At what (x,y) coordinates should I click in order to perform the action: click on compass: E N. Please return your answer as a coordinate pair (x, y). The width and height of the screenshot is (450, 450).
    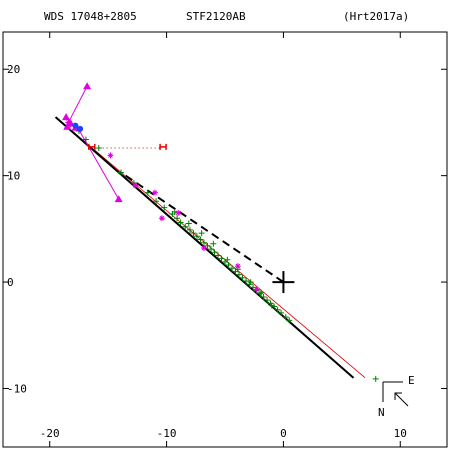
    Looking at the image, I should click on (396, 396).